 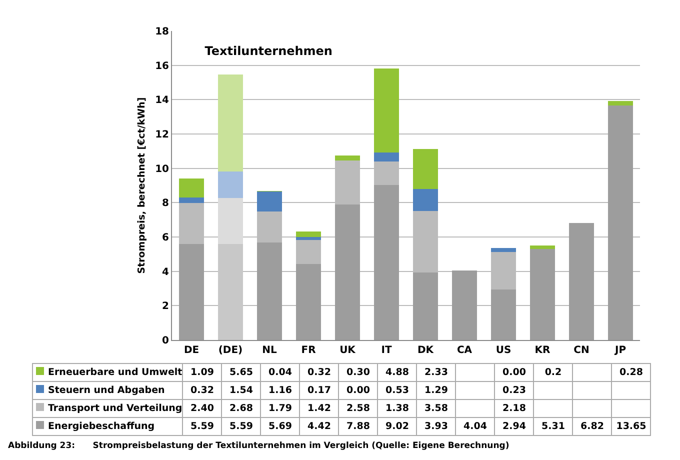 I want to click on data-label: 1.09, so click(x=202, y=373).